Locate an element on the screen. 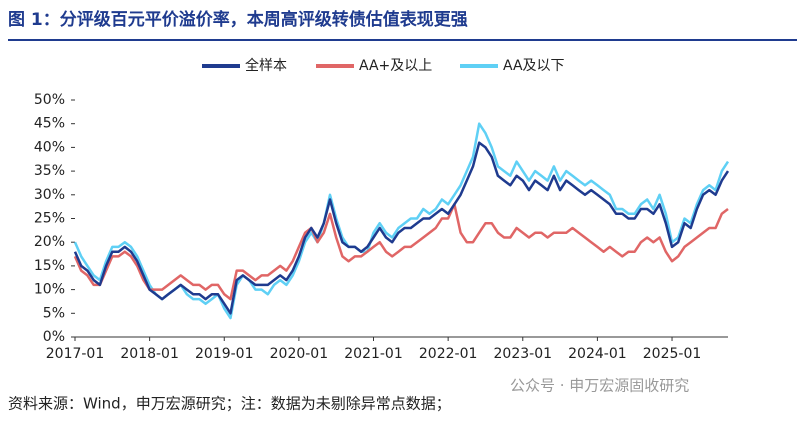  legend-label: AA及以下 is located at coordinates (534, 66).